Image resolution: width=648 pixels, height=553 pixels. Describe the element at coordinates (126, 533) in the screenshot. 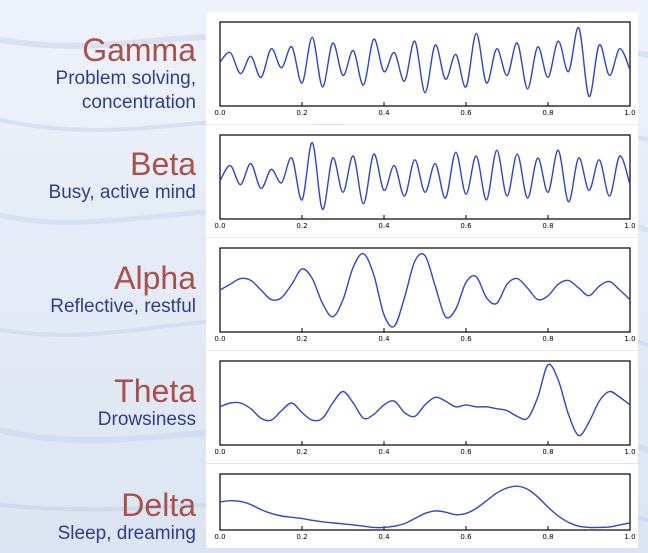

I see `band-description: Sleep, dreaming` at that location.